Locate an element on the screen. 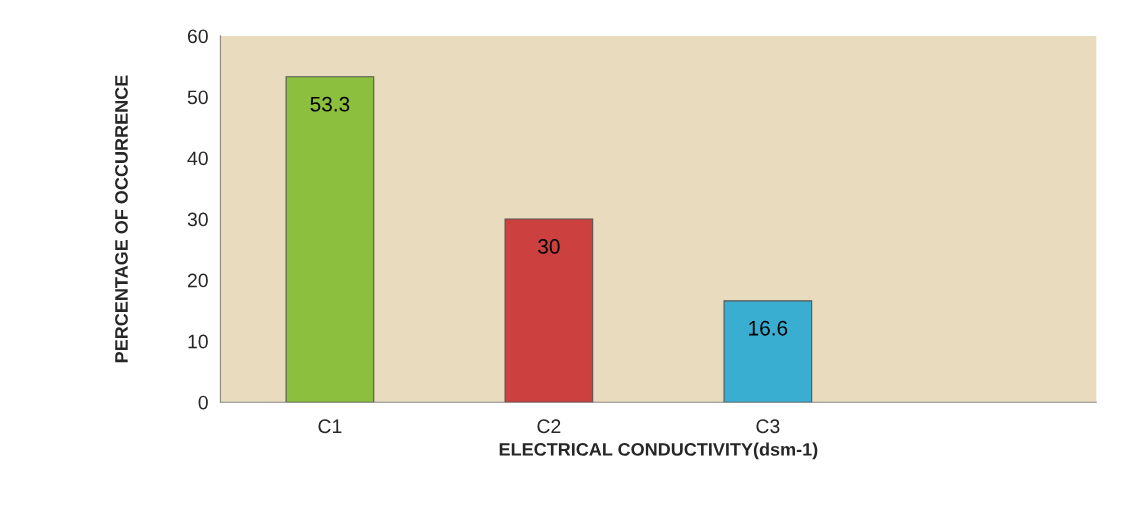  y-tick-label: 50 is located at coordinates (197, 97).